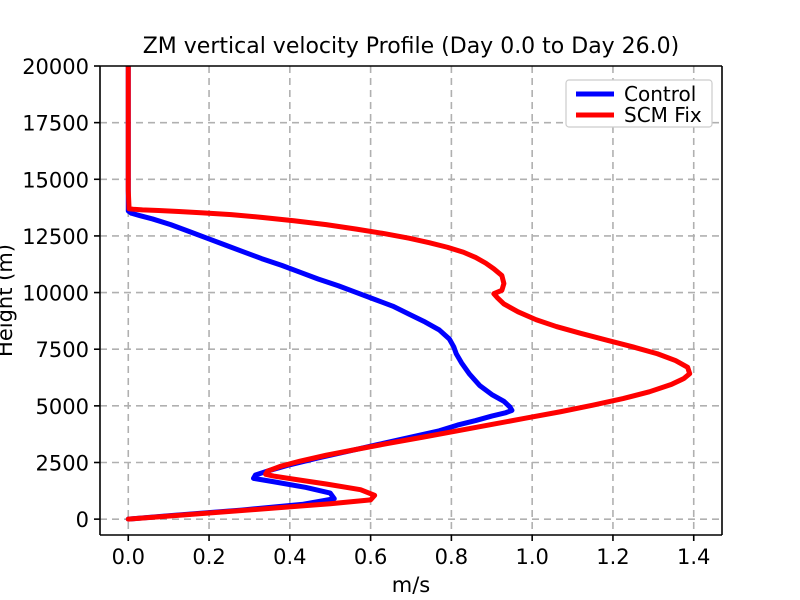  I want to click on y-tick-label: 5000, so click(62, 407).